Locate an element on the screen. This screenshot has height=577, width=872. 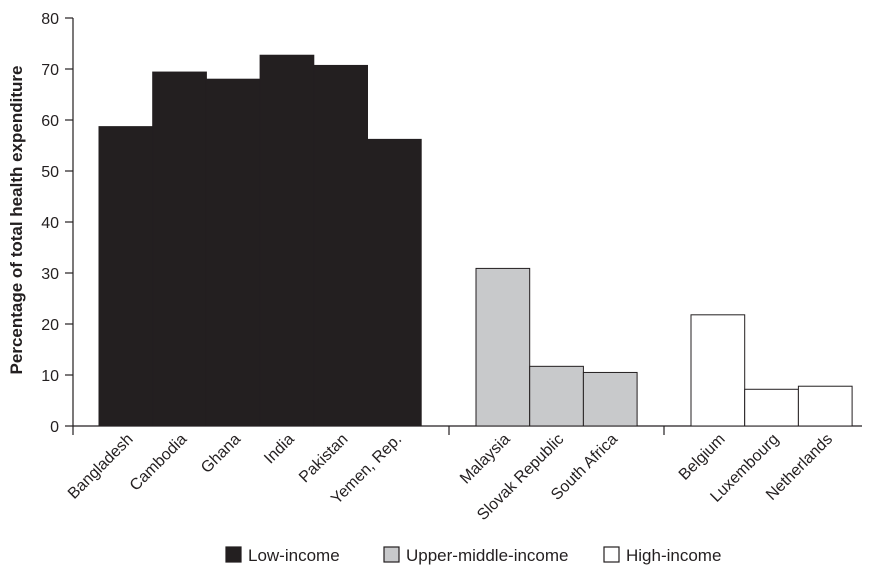
legend-label: Upper-middle-income is located at coordinates (487, 555).